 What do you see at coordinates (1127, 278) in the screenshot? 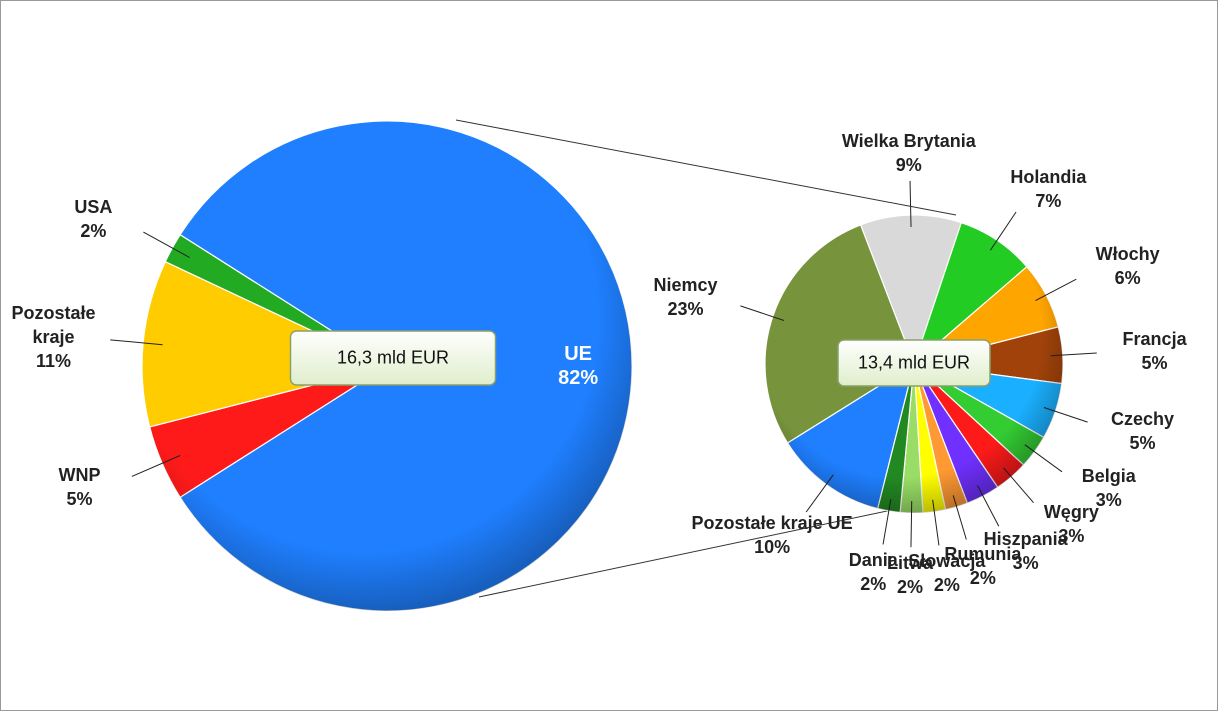
I see `value-label: 6%` at bounding box center [1127, 278].